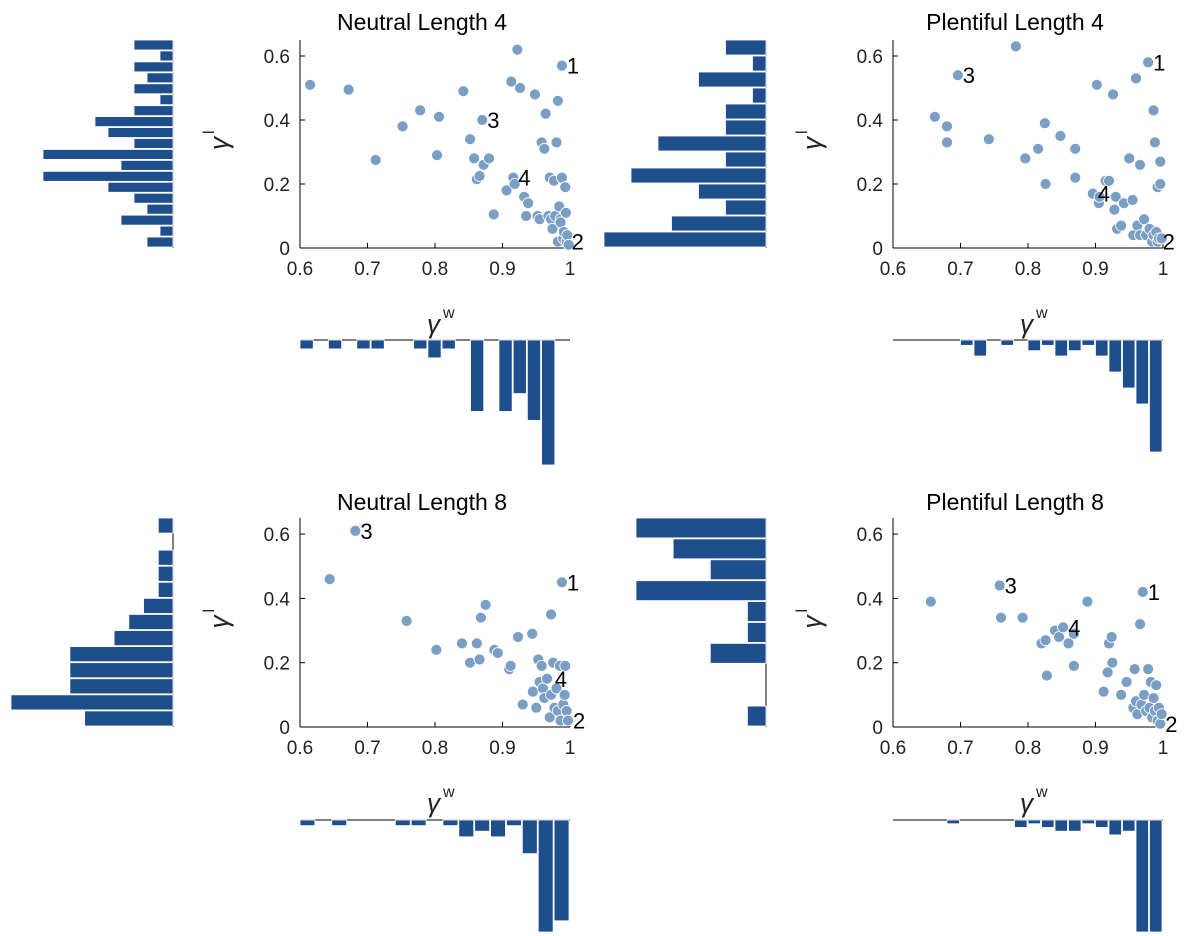  Describe the element at coordinates (1041, 792) in the screenshot. I see `x-axis-label-superscript: w` at that location.